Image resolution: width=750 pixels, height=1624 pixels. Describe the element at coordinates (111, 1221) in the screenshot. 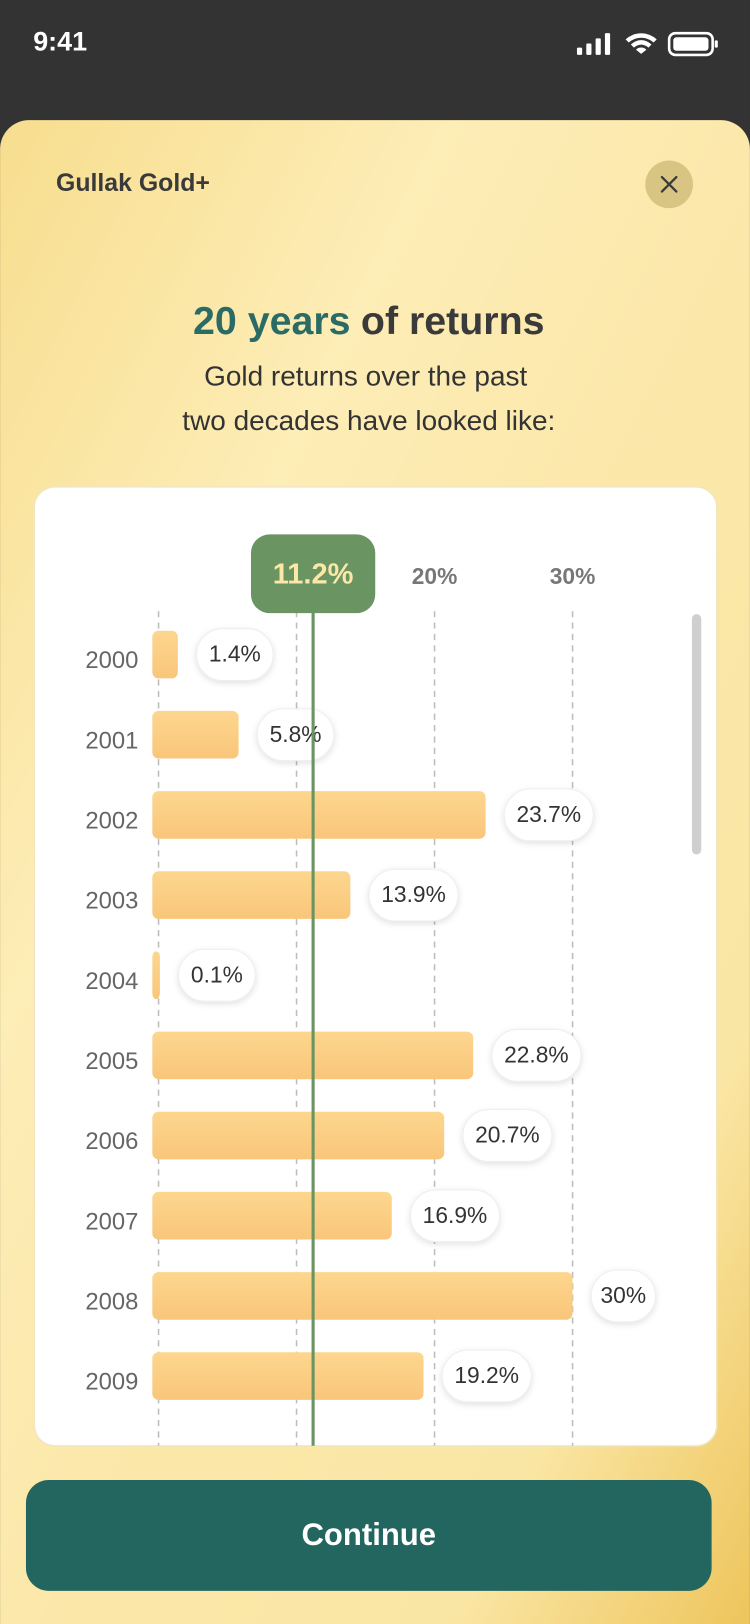

I see `y-tick-label: 2007` at that location.